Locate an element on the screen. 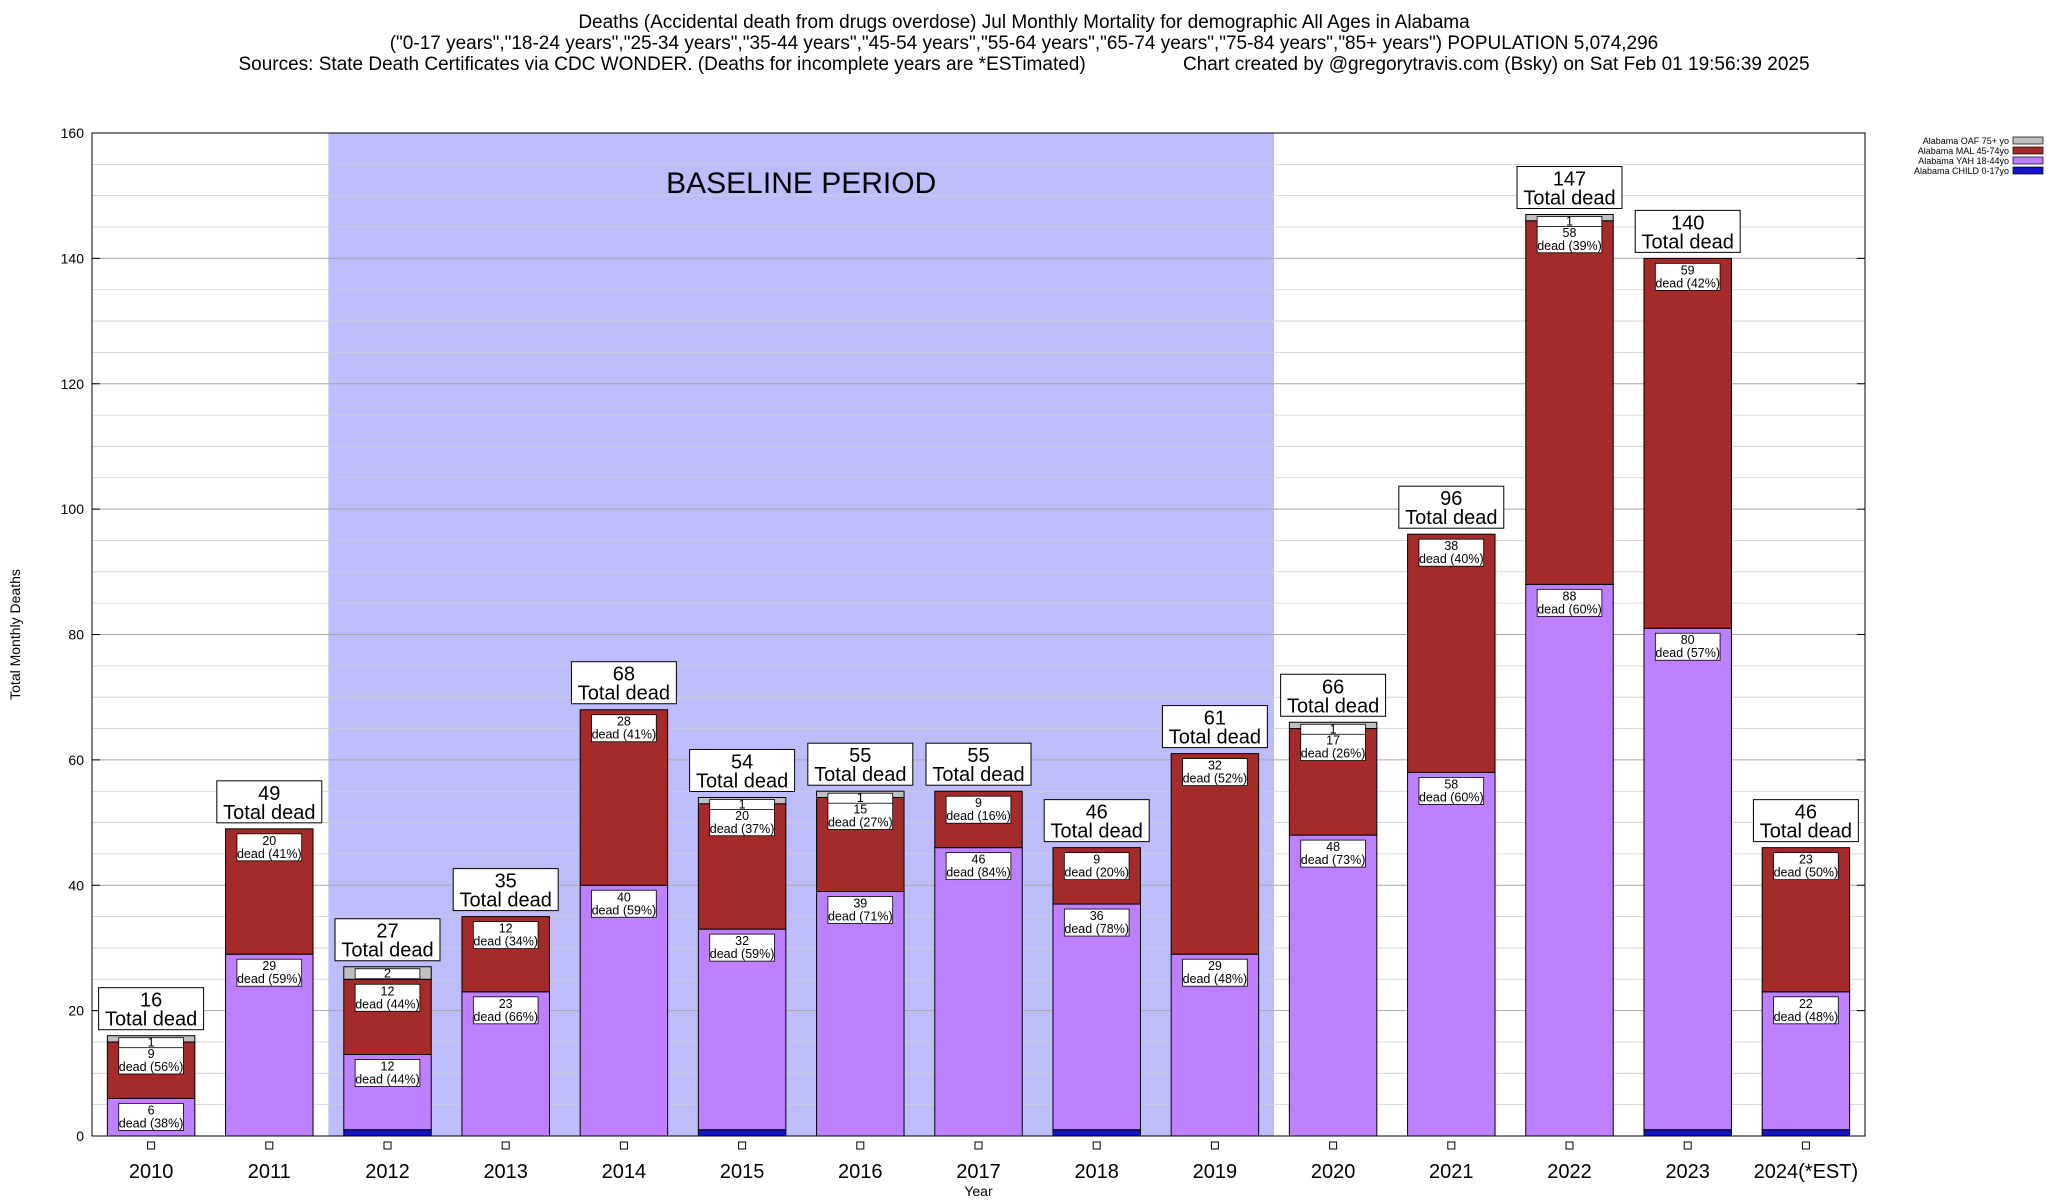 The width and height of the screenshot is (2048, 1200). segment-percent-label: dead (50%) is located at coordinates (1806, 873).